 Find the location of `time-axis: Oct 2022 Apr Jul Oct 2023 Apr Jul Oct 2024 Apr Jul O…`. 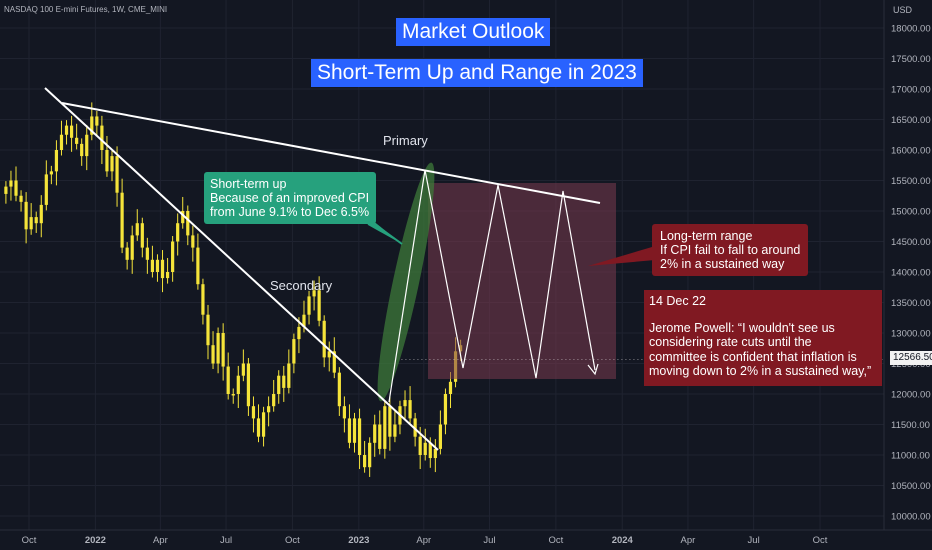

time-axis: Oct 2022 Apr Jul Oct 2023 Apr Jul Oct 2024 Apr Jul O… is located at coordinates (466, 537).